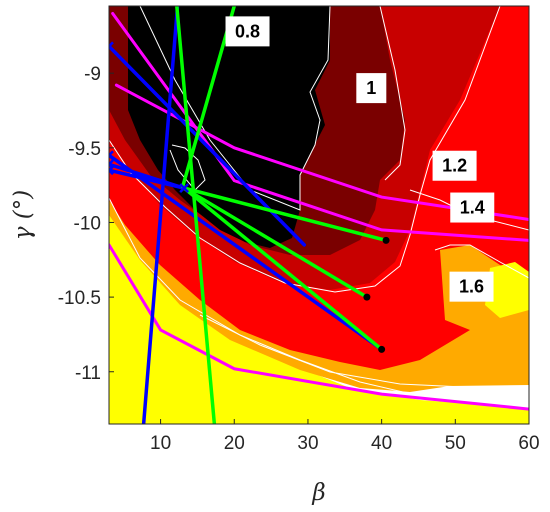  What do you see at coordinates (455, 443) in the screenshot?
I see `x-tick-label-4: 50` at bounding box center [455, 443].